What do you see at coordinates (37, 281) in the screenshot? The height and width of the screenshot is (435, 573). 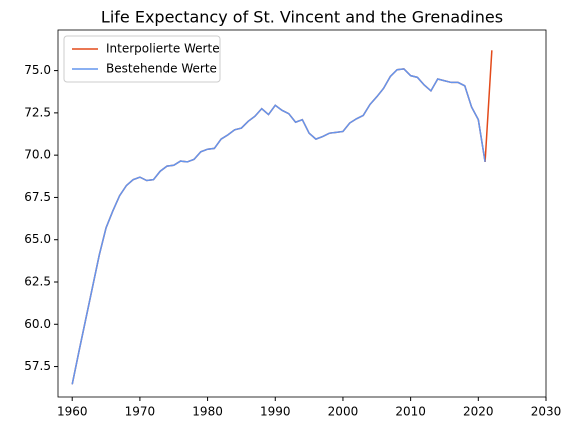 I see `y-tick-label: 62.5` at bounding box center [37, 281].